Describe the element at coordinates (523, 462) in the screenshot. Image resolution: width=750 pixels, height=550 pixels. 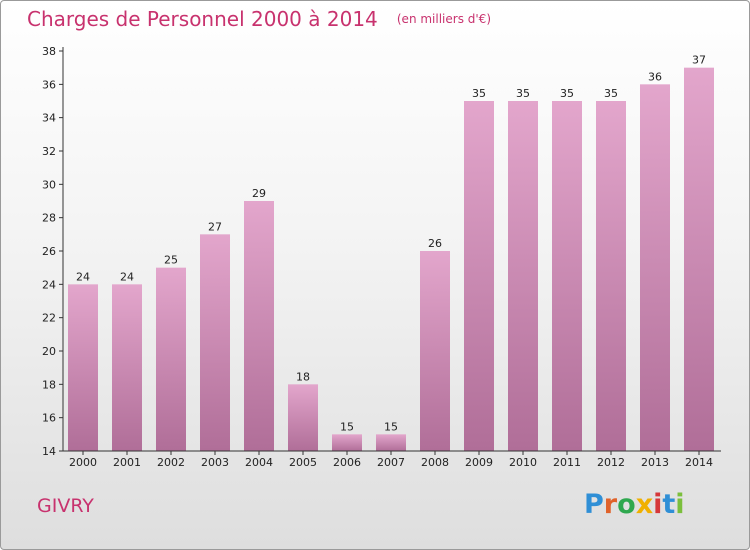
I see `x-tick-label: 2010` at that location.